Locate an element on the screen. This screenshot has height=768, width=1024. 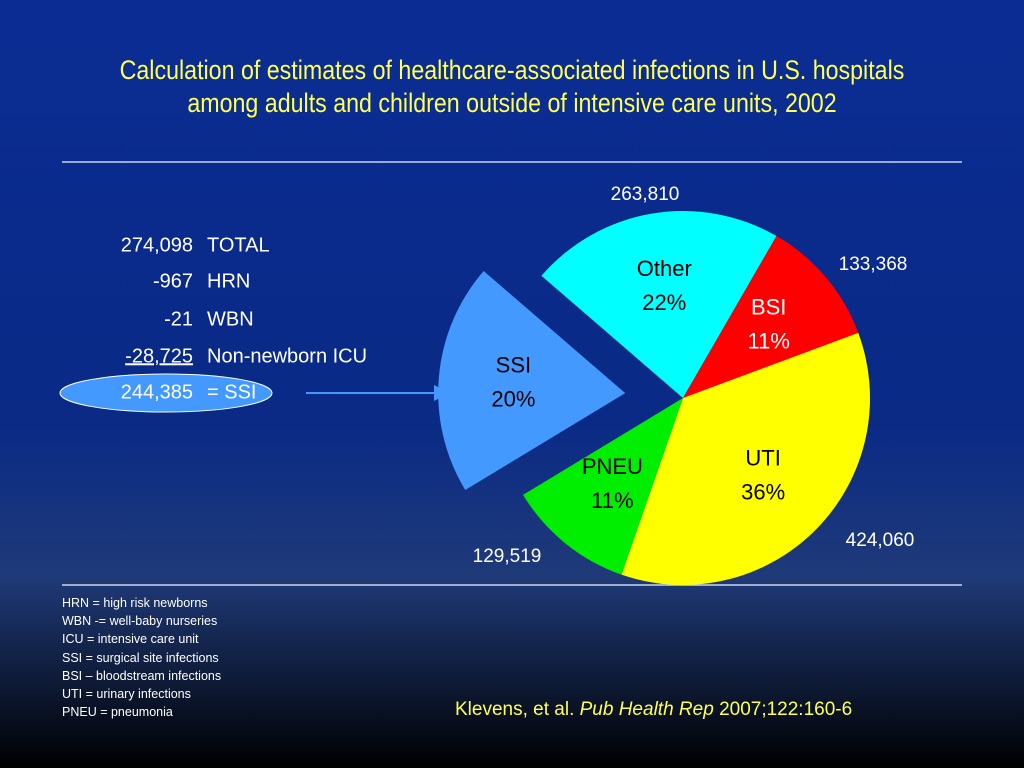
table-label: Non-newborn ICU is located at coordinates (287, 356).